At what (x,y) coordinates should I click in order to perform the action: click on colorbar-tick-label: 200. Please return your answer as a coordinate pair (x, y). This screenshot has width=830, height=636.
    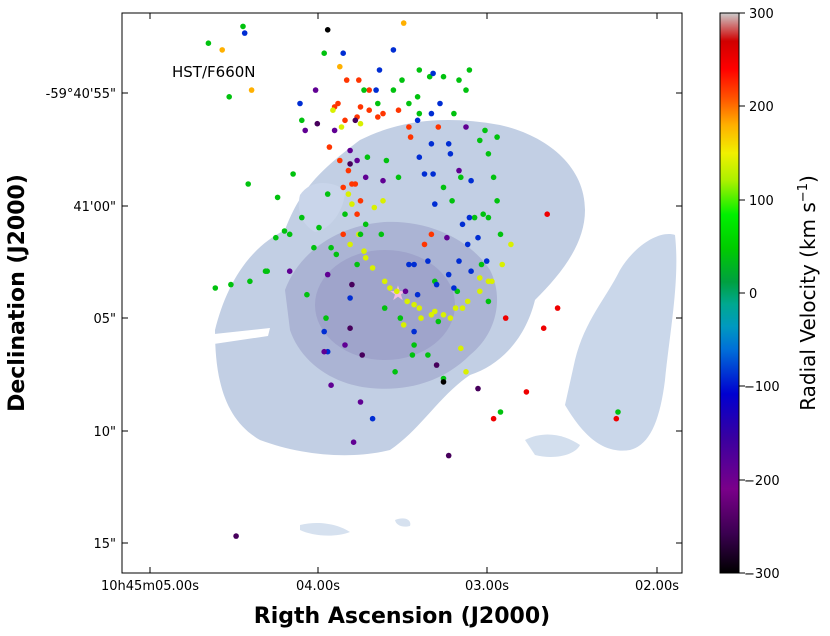
    Looking at the image, I should click on (761, 107).